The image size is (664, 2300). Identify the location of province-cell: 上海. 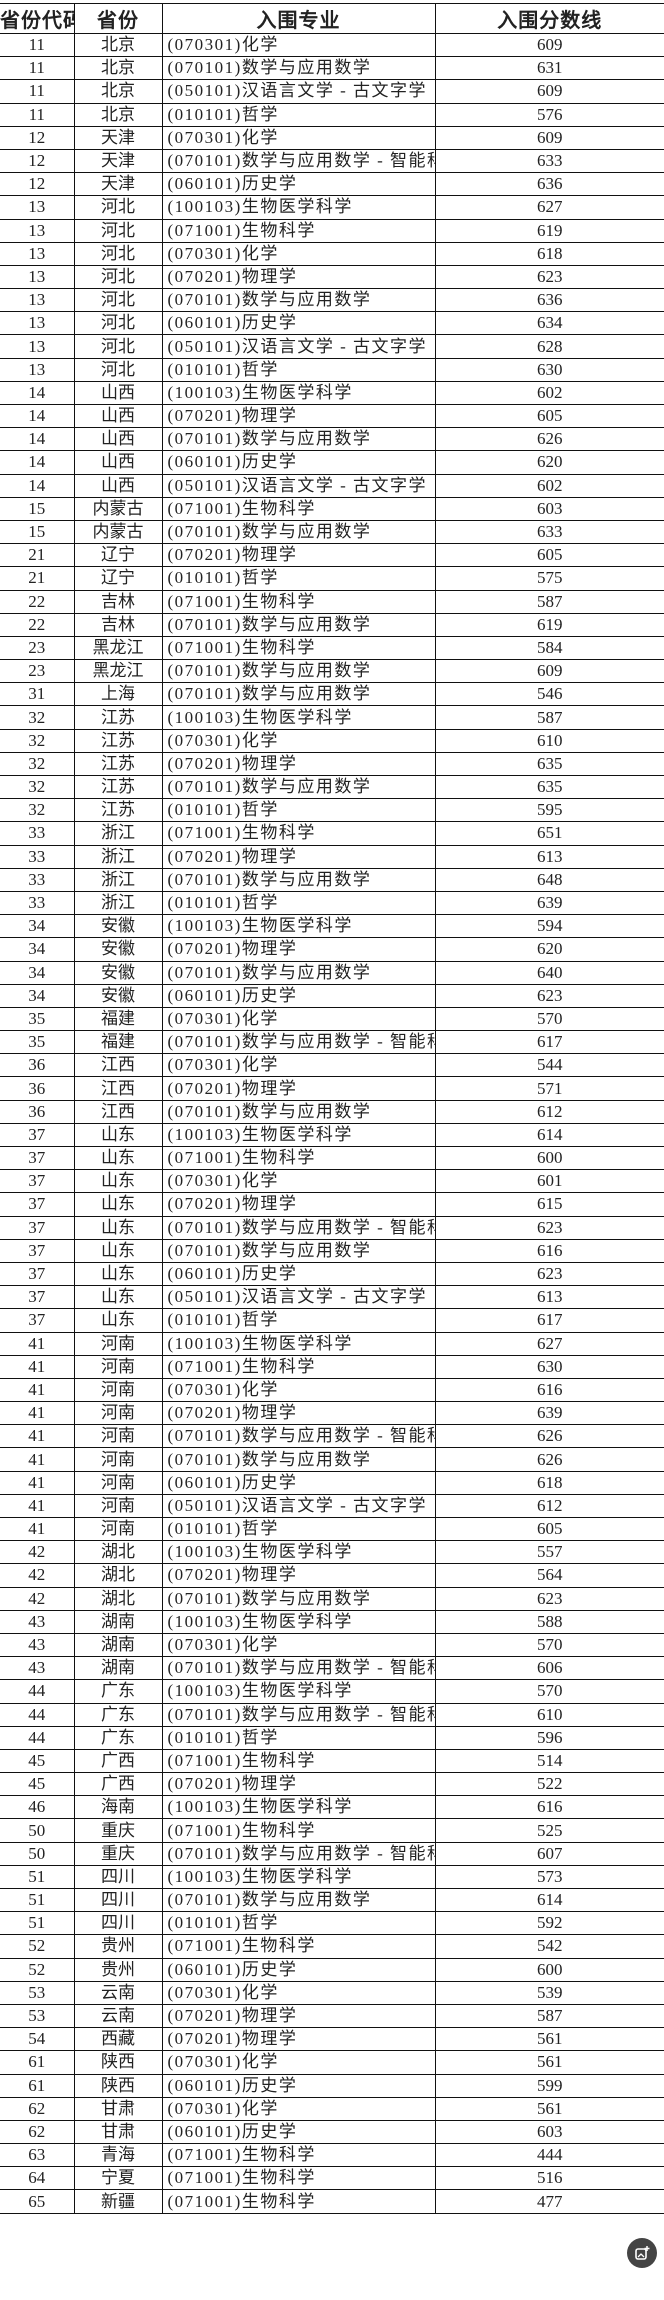
(118, 694).